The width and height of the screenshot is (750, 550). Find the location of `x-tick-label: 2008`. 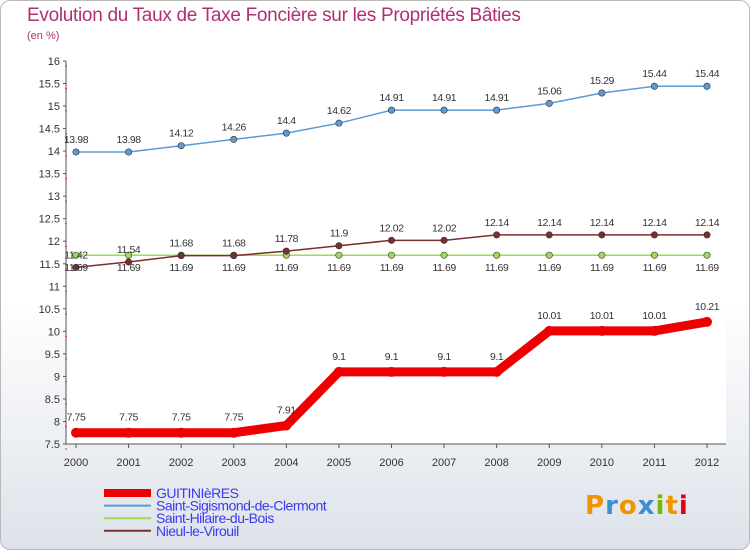

x-tick-label: 2008 is located at coordinates (496, 463).